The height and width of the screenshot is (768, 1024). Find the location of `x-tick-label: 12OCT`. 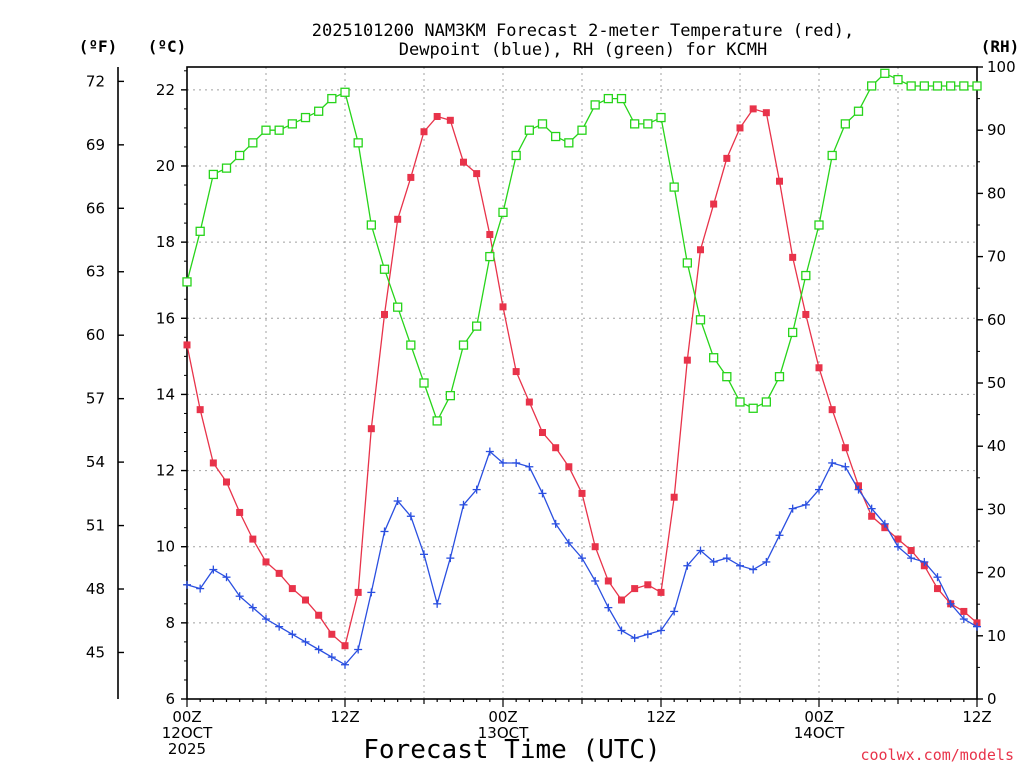

x-tick-label: 12OCT is located at coordinates (187, 733).